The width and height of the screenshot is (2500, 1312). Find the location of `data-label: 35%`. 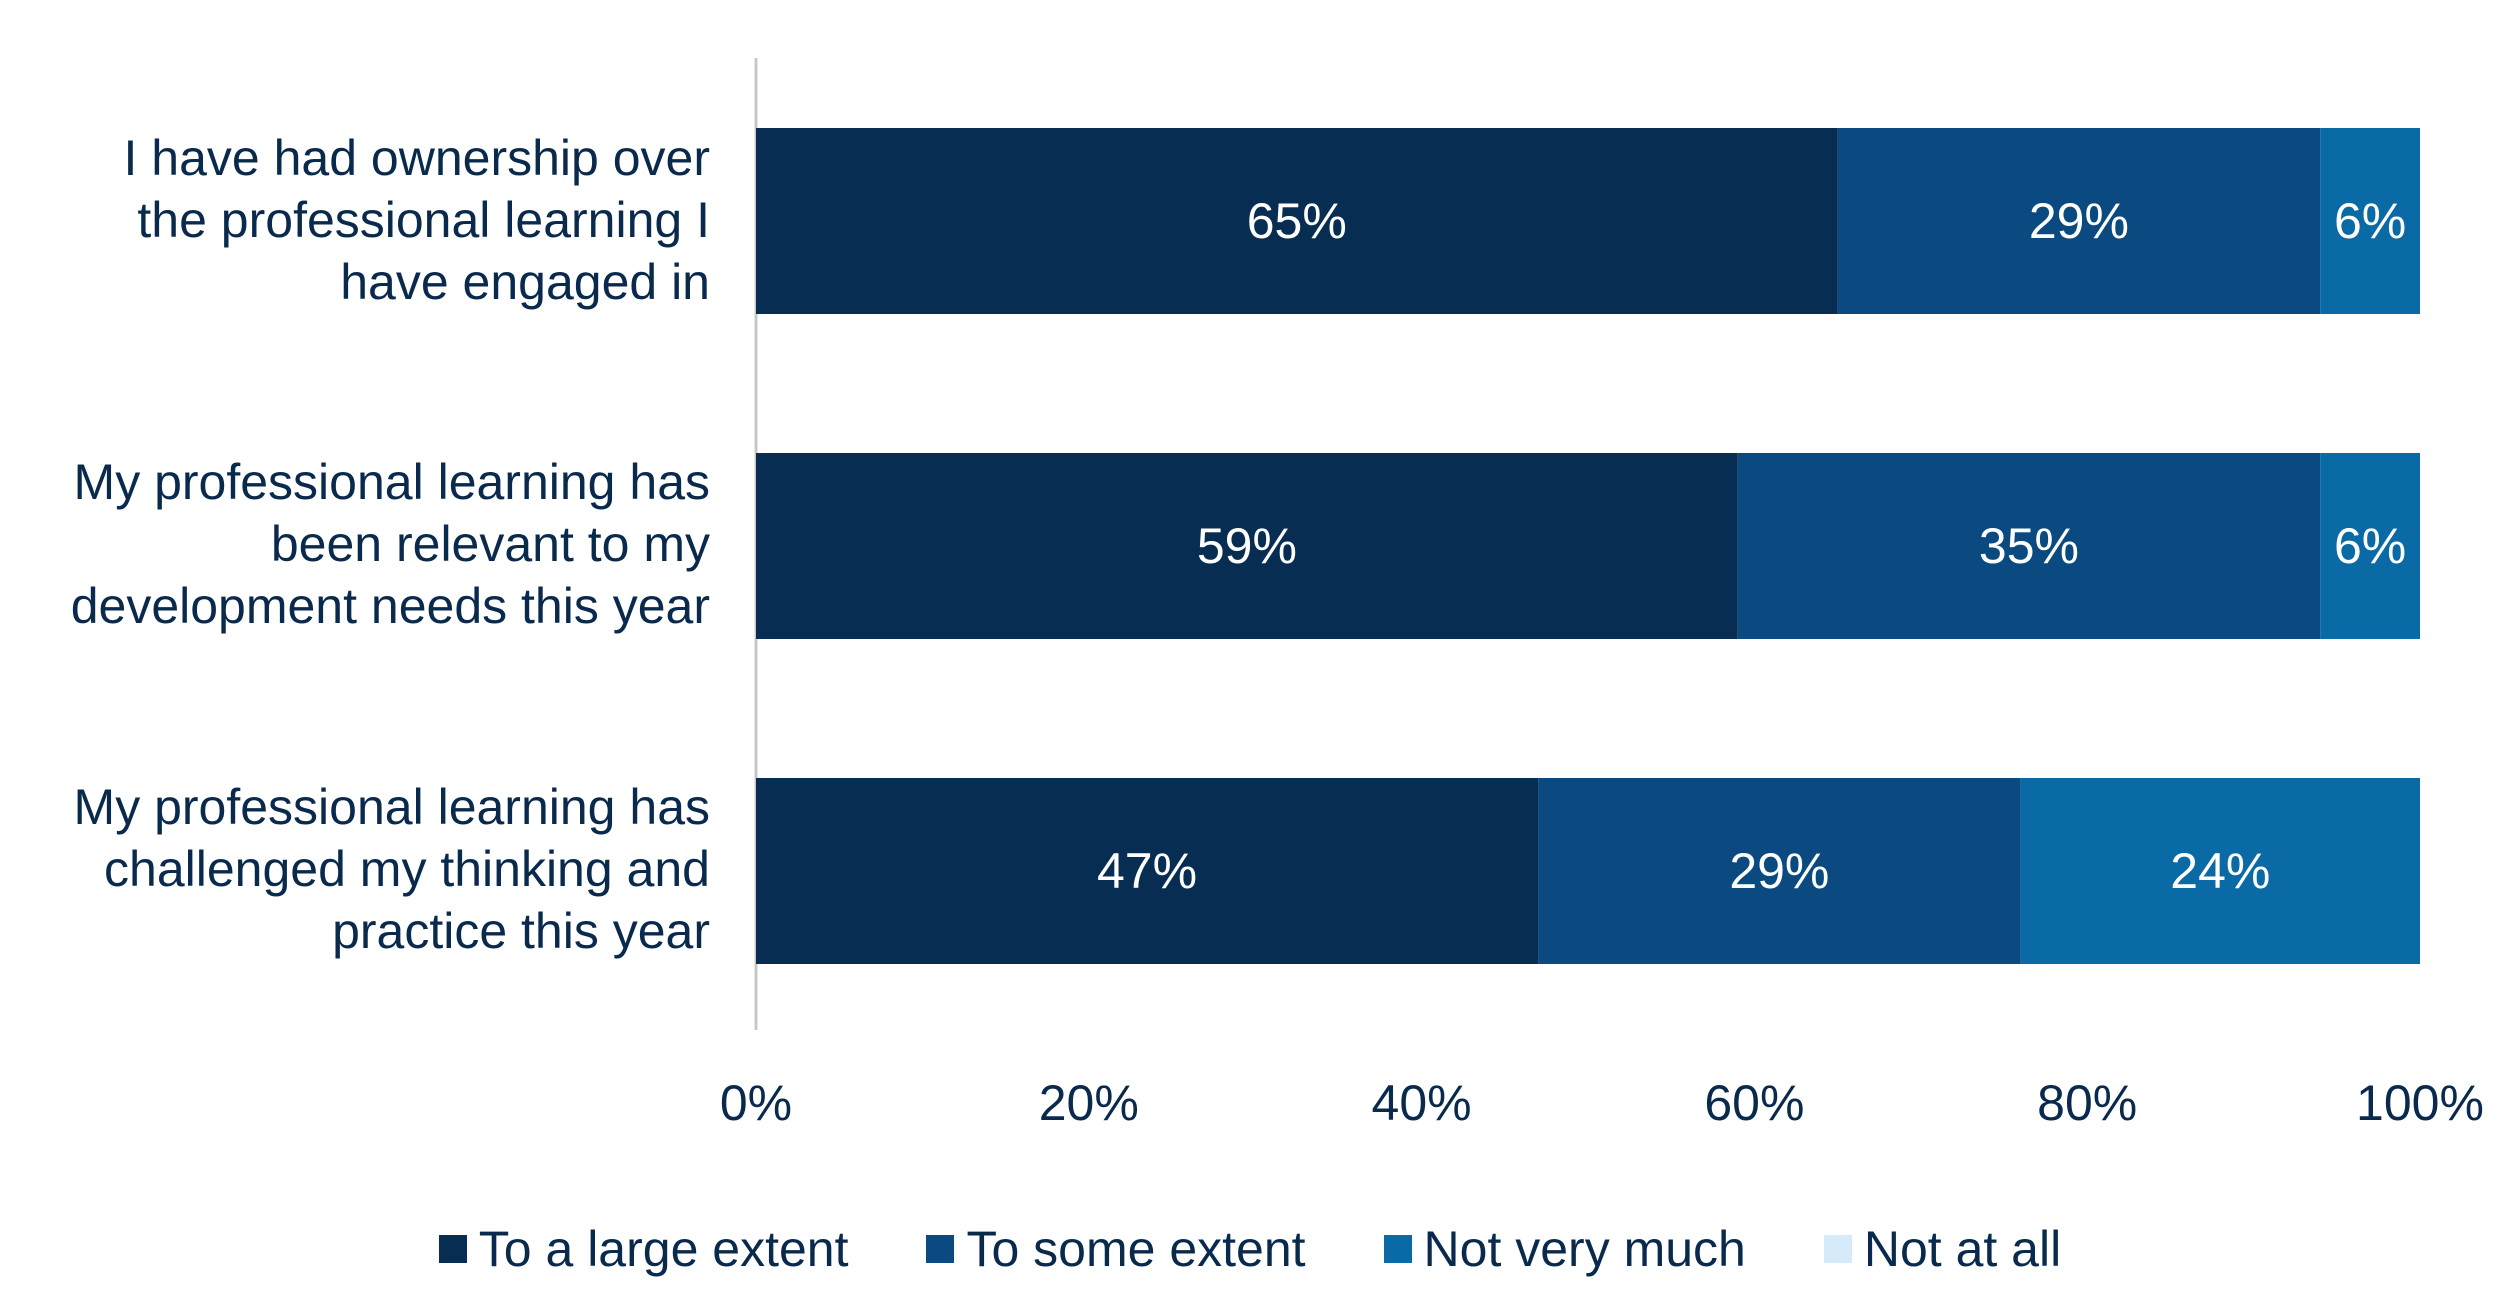

data-label: 35% is located at coordinates (2029, 546).